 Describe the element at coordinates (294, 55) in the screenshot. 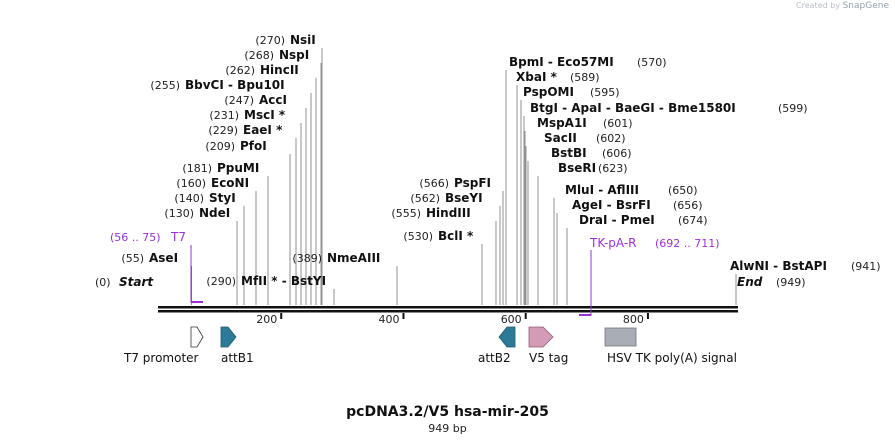

I see `site-label-nspi: NspI` at that location.